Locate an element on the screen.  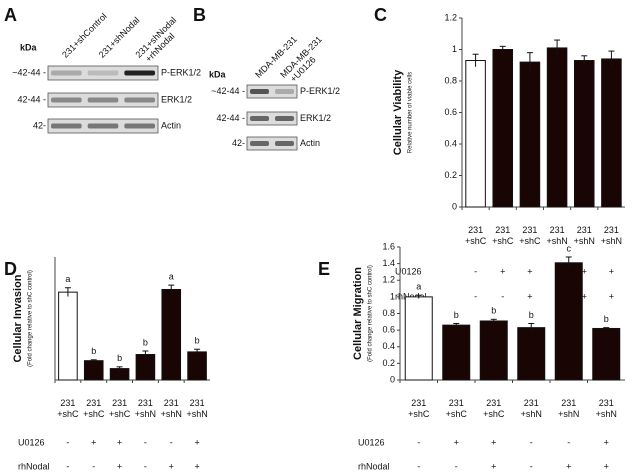
y-tick-label: 0 is located at coordinates (454, 206).